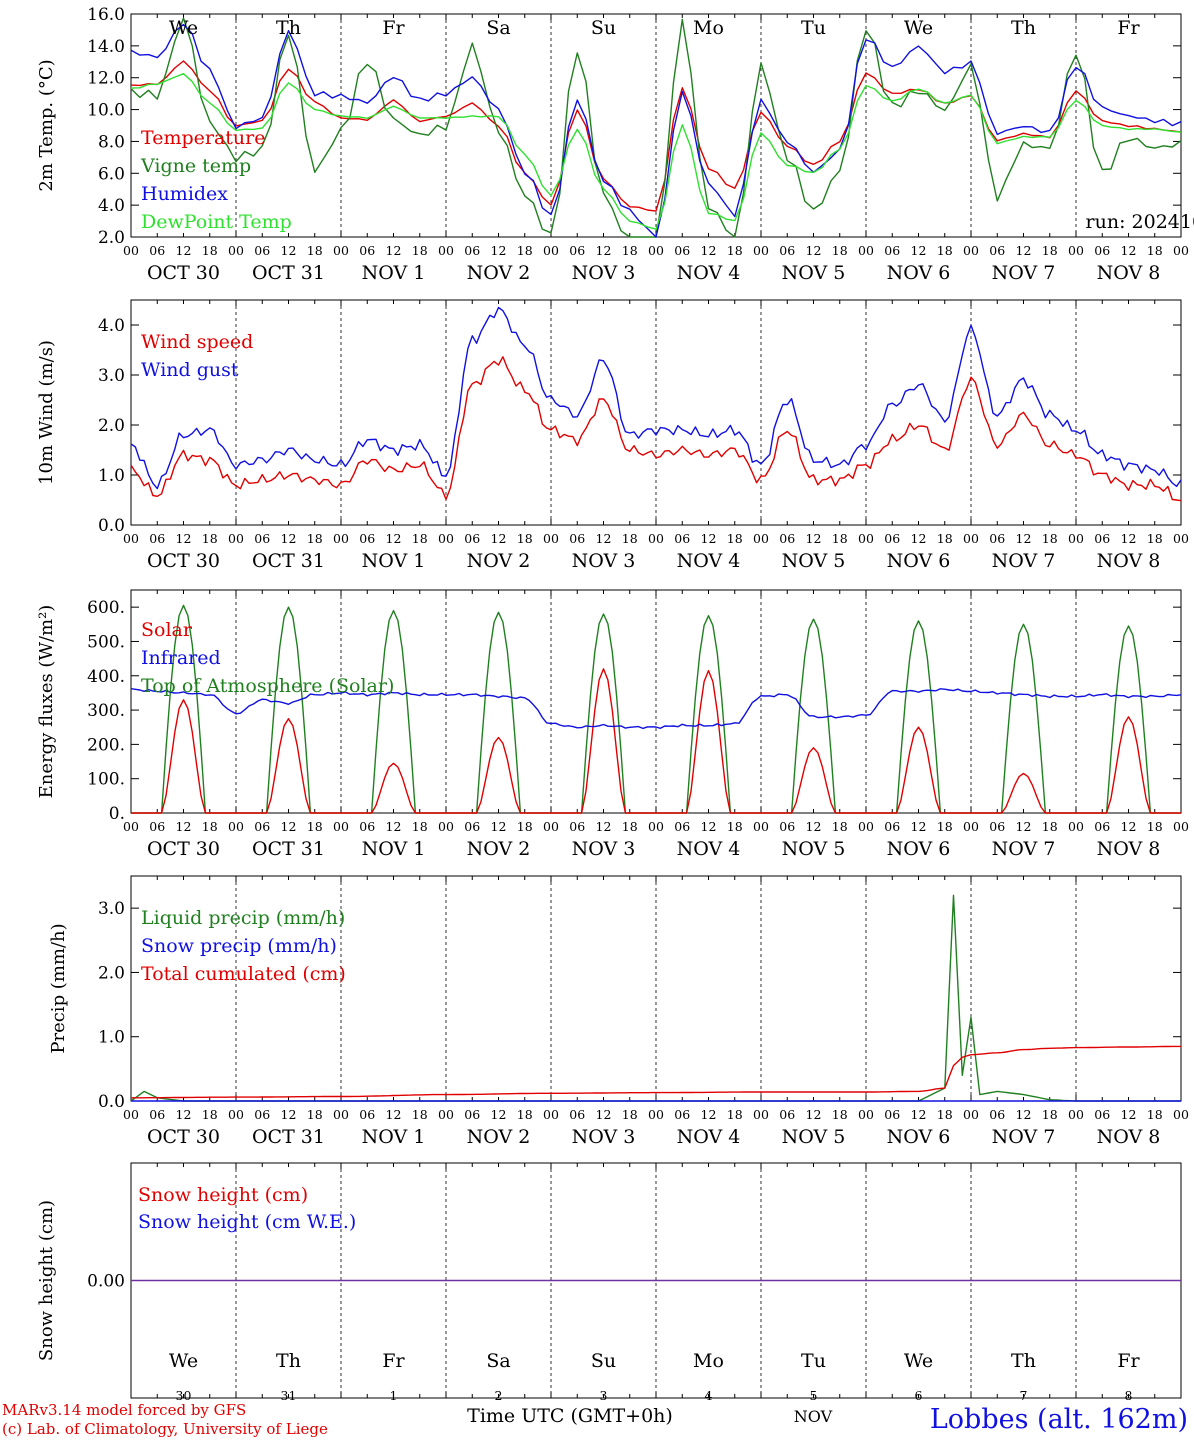  Describe the element at coordinates (46, 702) in the screenshot. I see `y-axis-label: Energy fluxes (W/m²)` at that location.